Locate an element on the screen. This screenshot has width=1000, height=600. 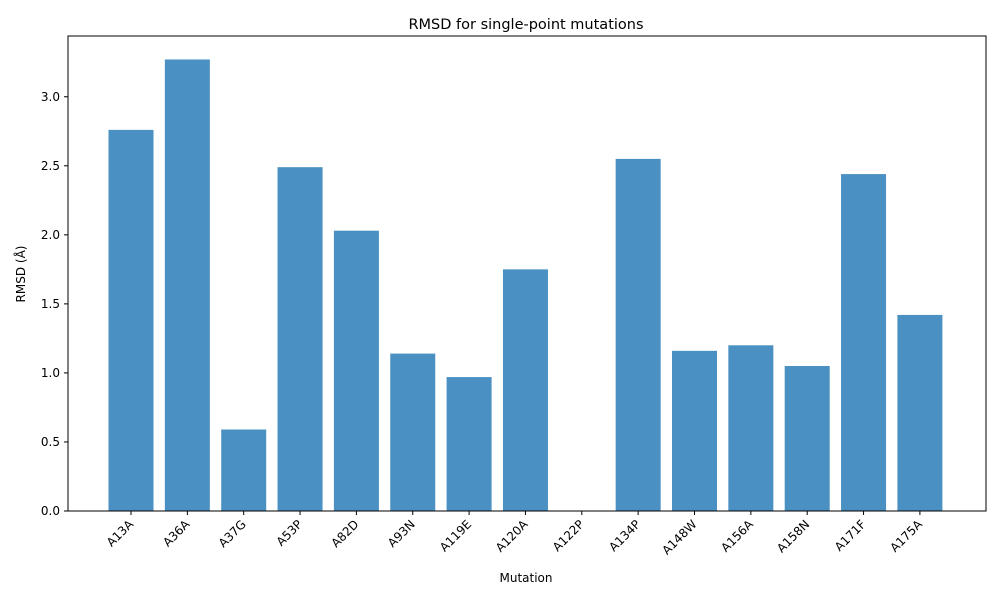
x-tick-label: A13A is located at coordinates (120, 533).